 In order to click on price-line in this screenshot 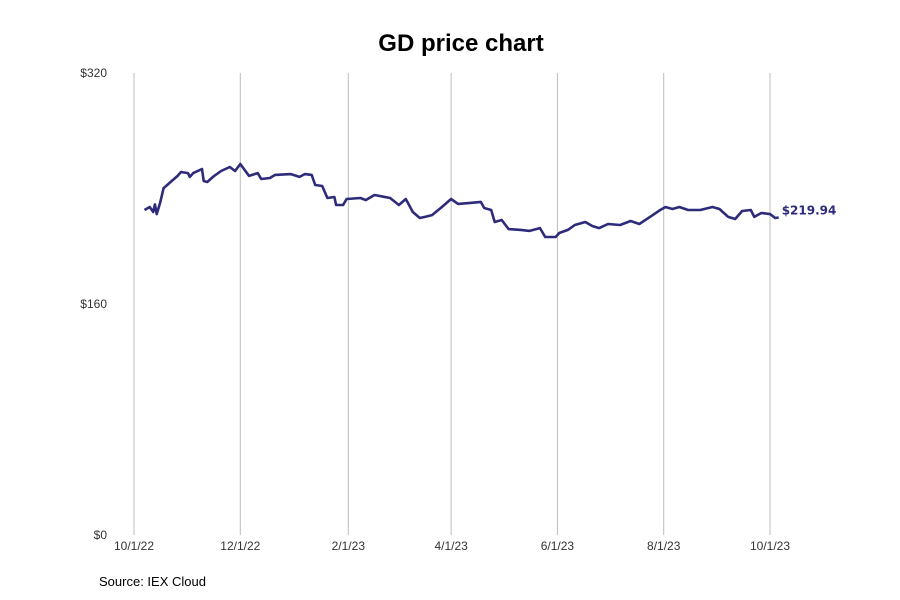, I will do `click(461, 200)`.